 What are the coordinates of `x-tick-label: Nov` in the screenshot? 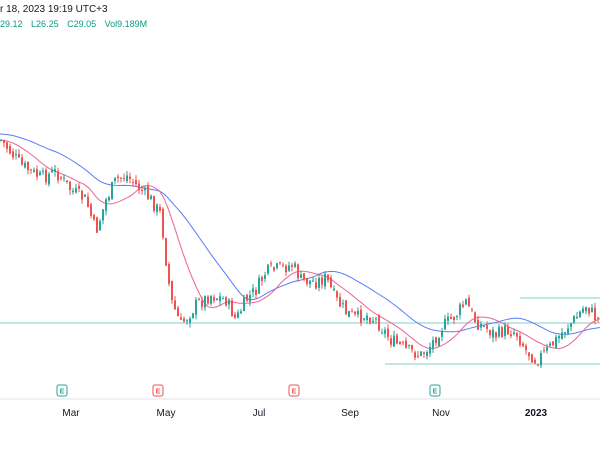 It's located at (441, 413).